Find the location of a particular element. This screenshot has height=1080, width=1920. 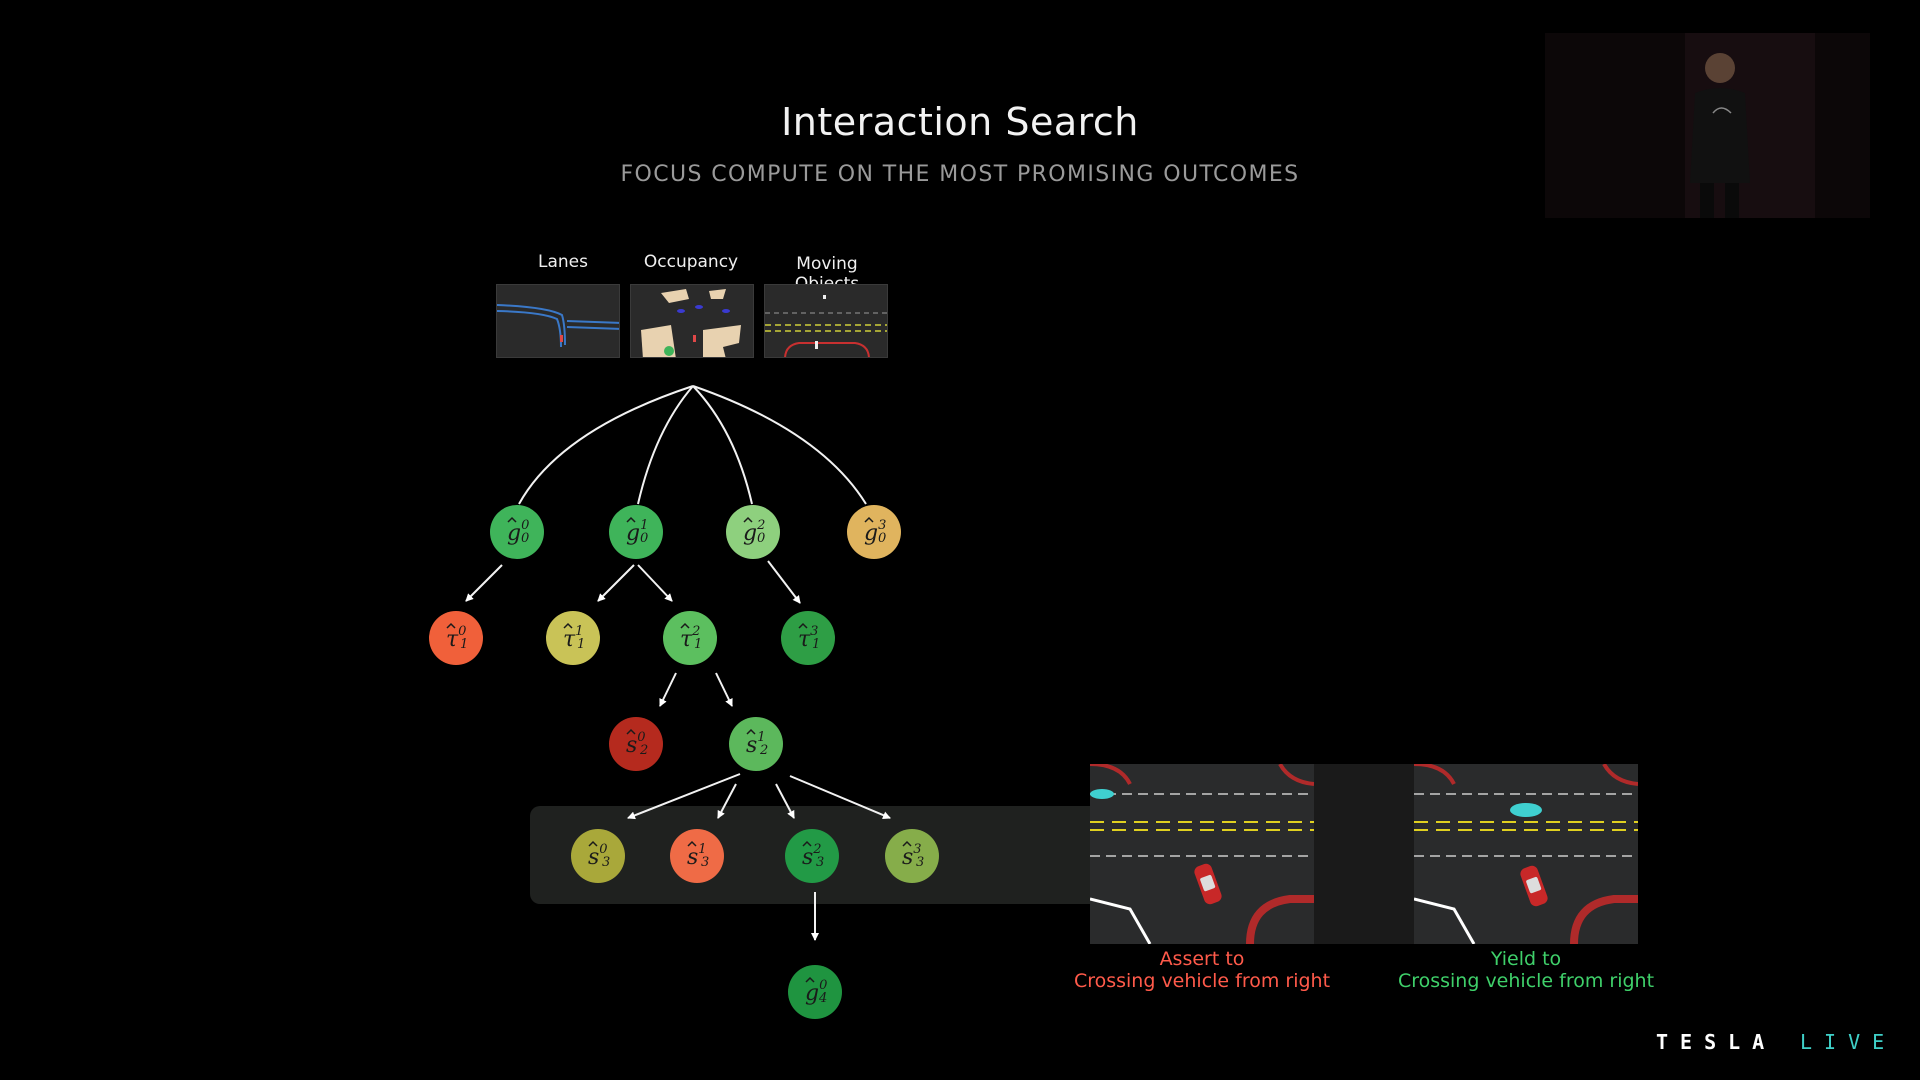

yield-caption-line1: Yield to is located at coordinates (1526, 959).